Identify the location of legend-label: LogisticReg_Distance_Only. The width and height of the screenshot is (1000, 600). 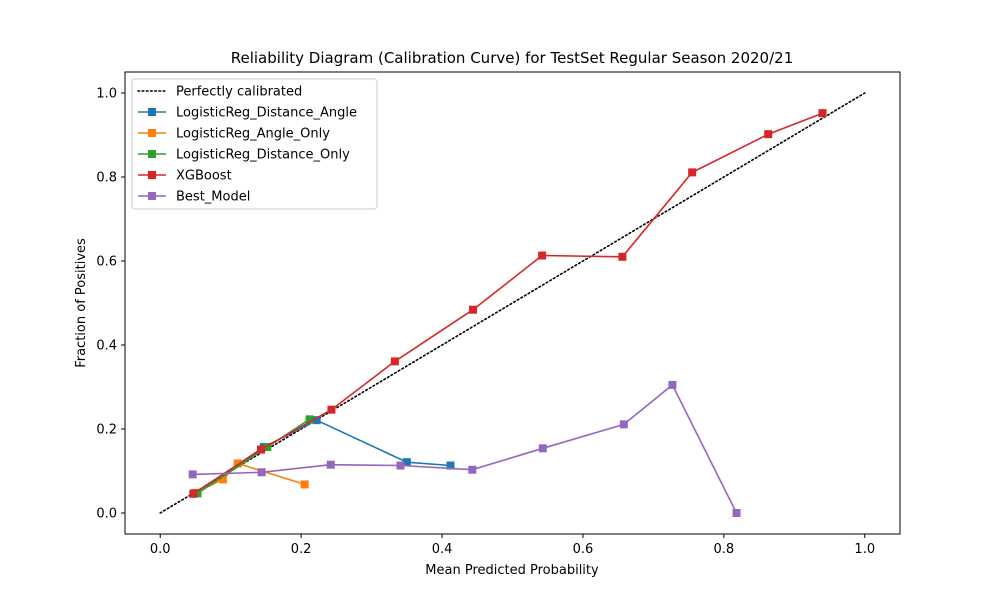
(263, 155).